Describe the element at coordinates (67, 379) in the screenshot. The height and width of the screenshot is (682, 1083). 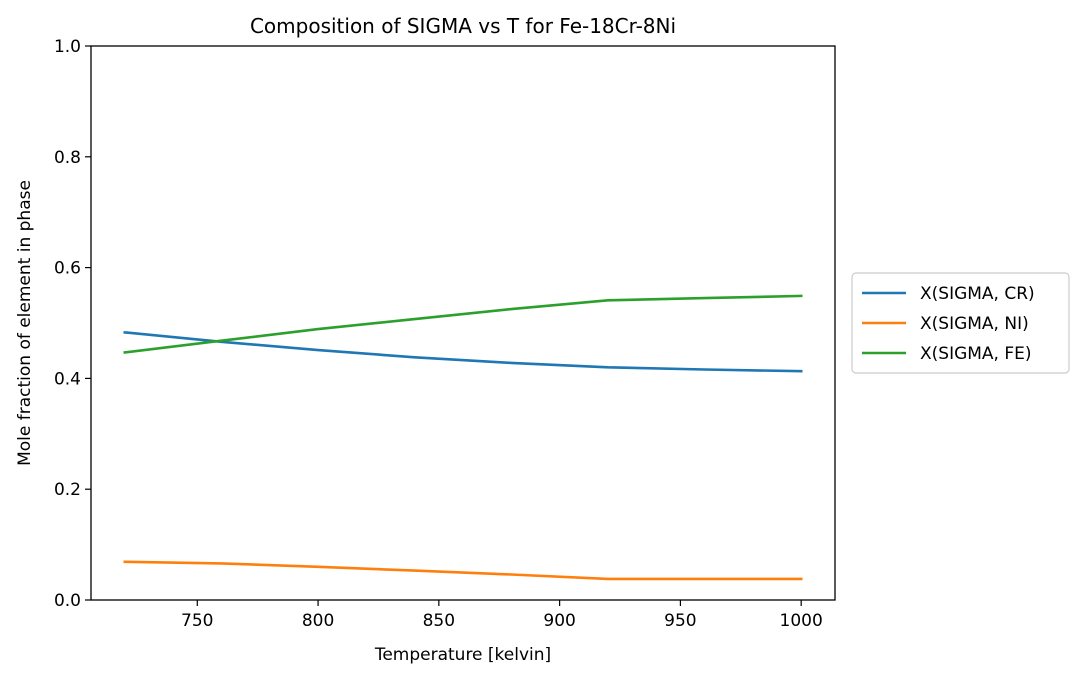
I see `y-tick-label: 0.4` at that location.